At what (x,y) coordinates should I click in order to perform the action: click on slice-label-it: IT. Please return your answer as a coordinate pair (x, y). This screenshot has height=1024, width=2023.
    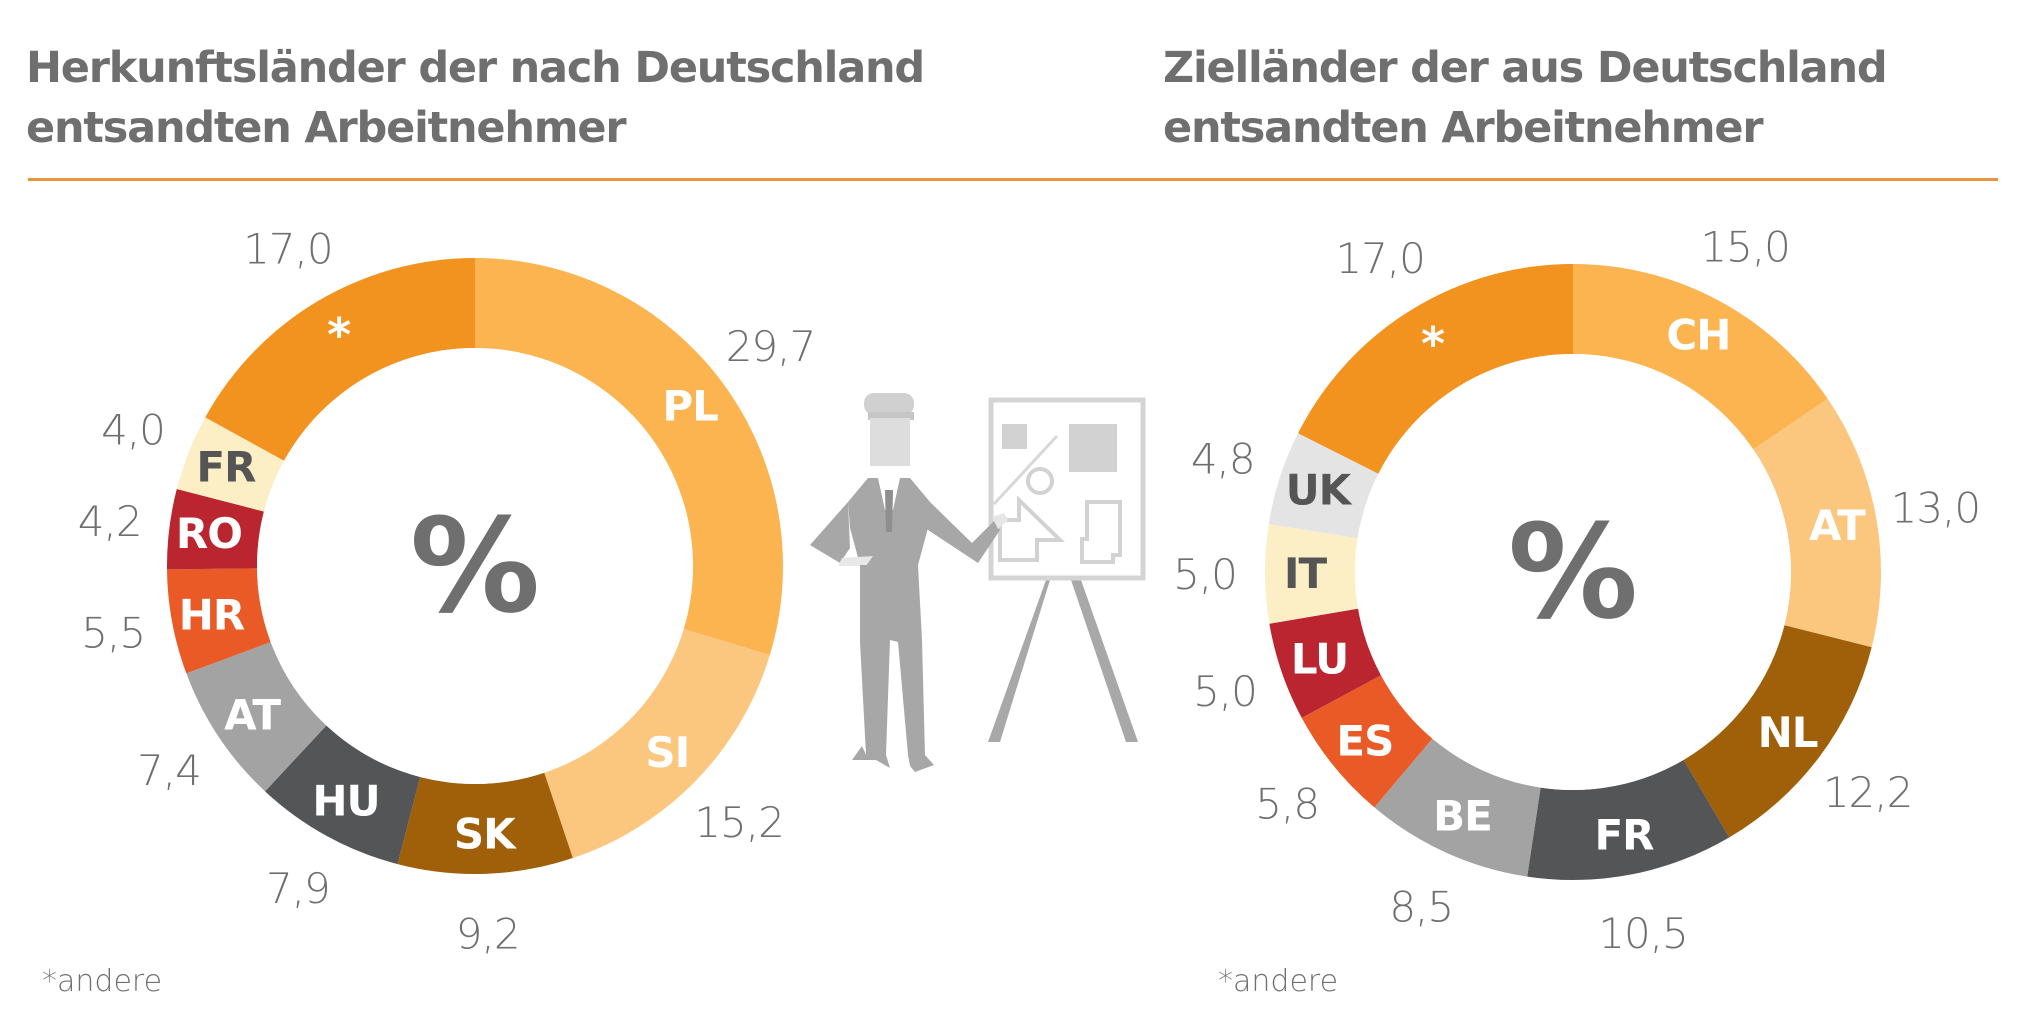
    Looking at the image, I should click on (1306, 573).